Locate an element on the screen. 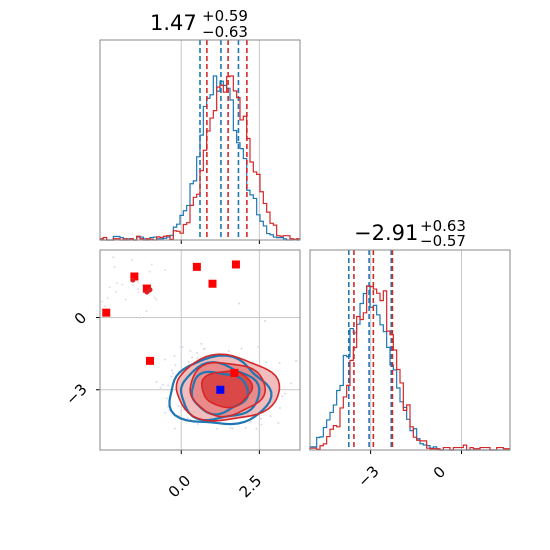  xtick-label-main-0: 0.0 is located at coordinates (180, 487).